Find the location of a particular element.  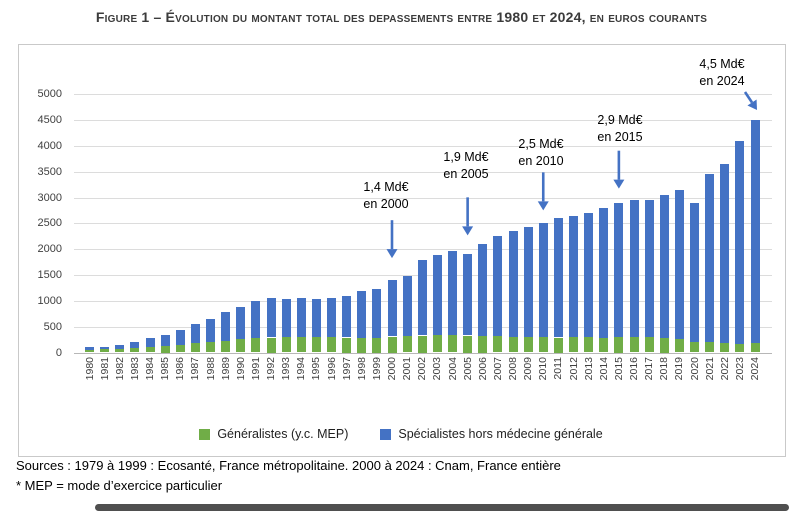

x-axis-label: 2022 is located at coordinates (724, 369).